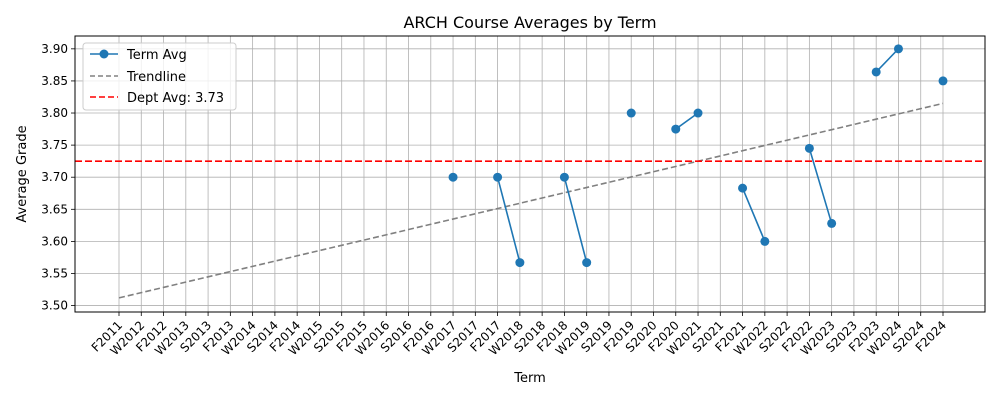 The height and width of the screenshot is (400, 1000). I want to click on y-tick-label: 3.90, so click(54, 49).